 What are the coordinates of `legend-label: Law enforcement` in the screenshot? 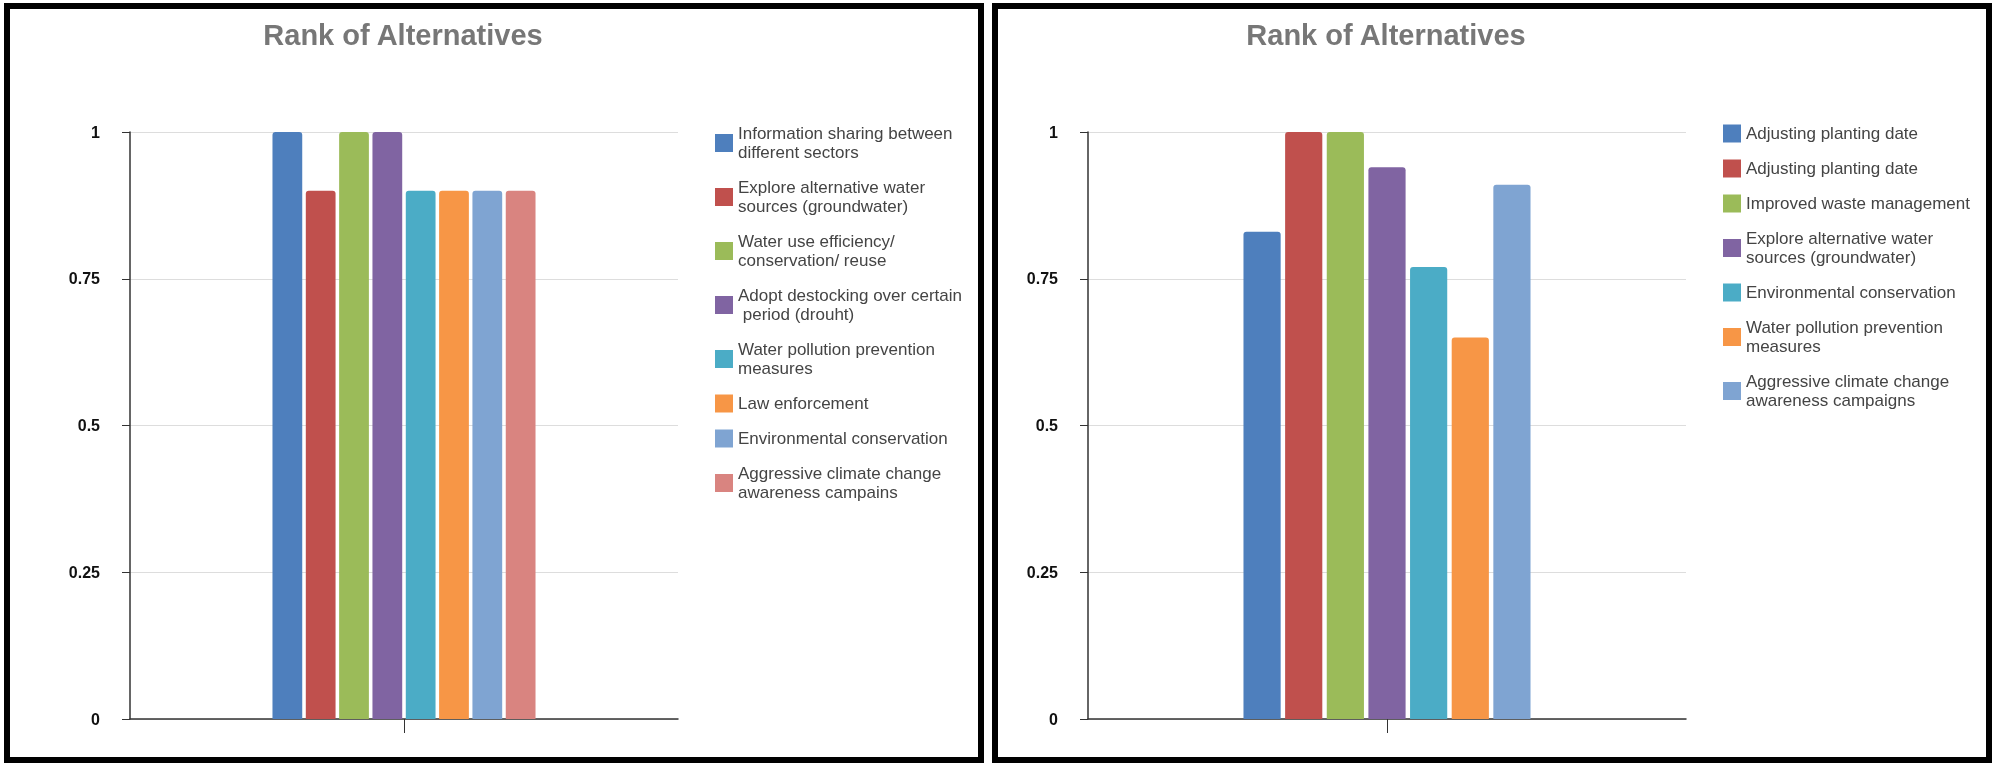 It's located at (803, 403).